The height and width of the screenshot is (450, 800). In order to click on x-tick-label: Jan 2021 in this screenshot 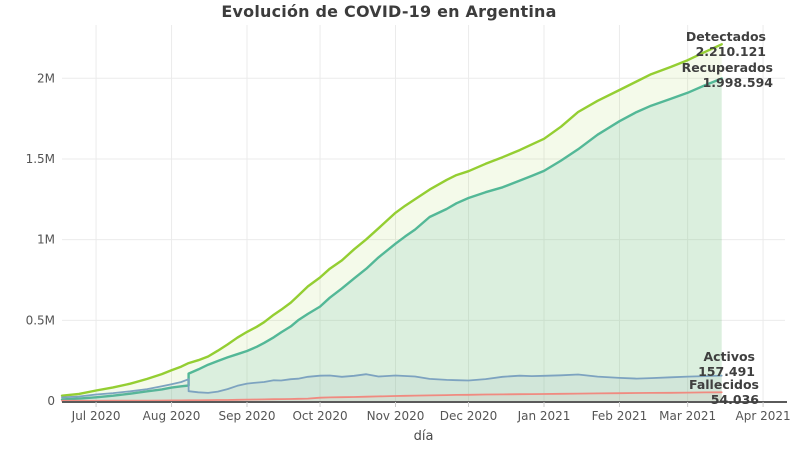, I will do `click(544, 416)`.